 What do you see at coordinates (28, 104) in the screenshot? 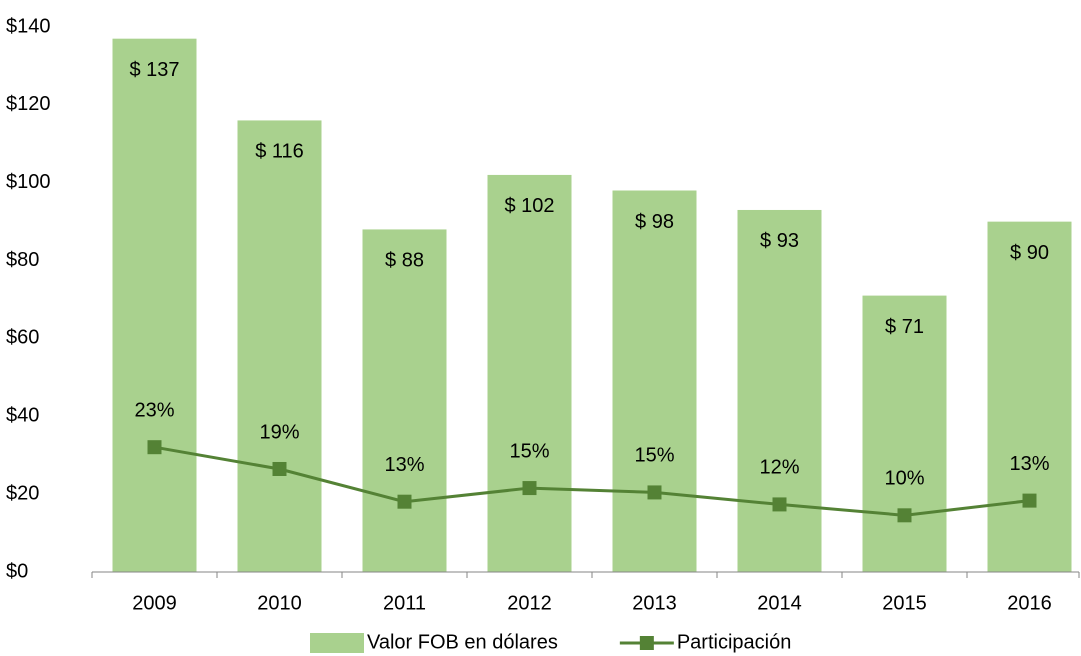
I see `y-tick-label: $120` at bounding box center [28, 104].